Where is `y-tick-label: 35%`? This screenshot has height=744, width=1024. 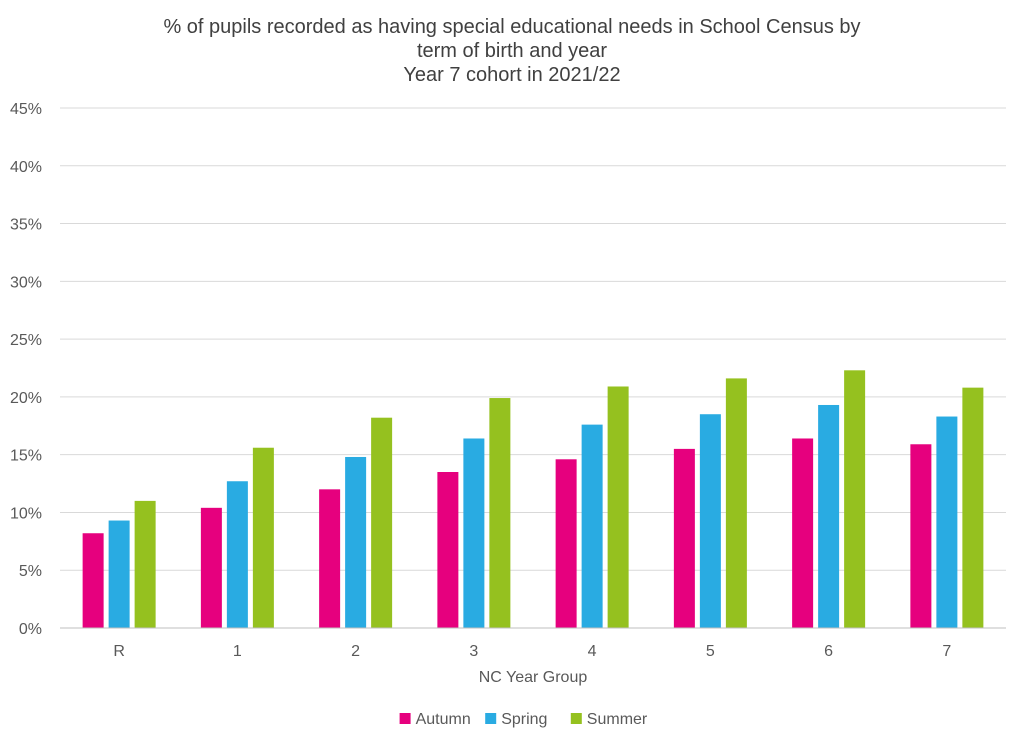
y-tick-label: 35% is located at coordinates (26, 225).